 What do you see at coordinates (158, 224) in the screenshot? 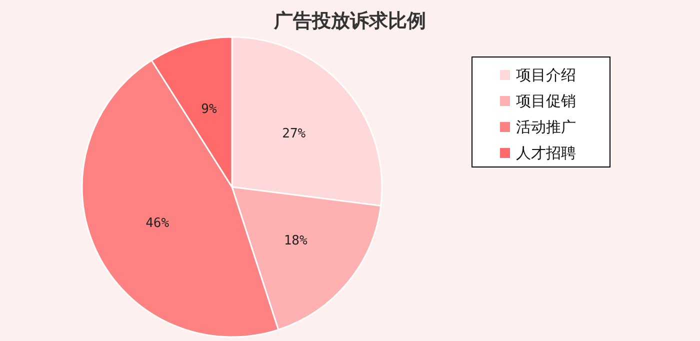
I see `data-label: 46%` at bounding box center [158, 224].